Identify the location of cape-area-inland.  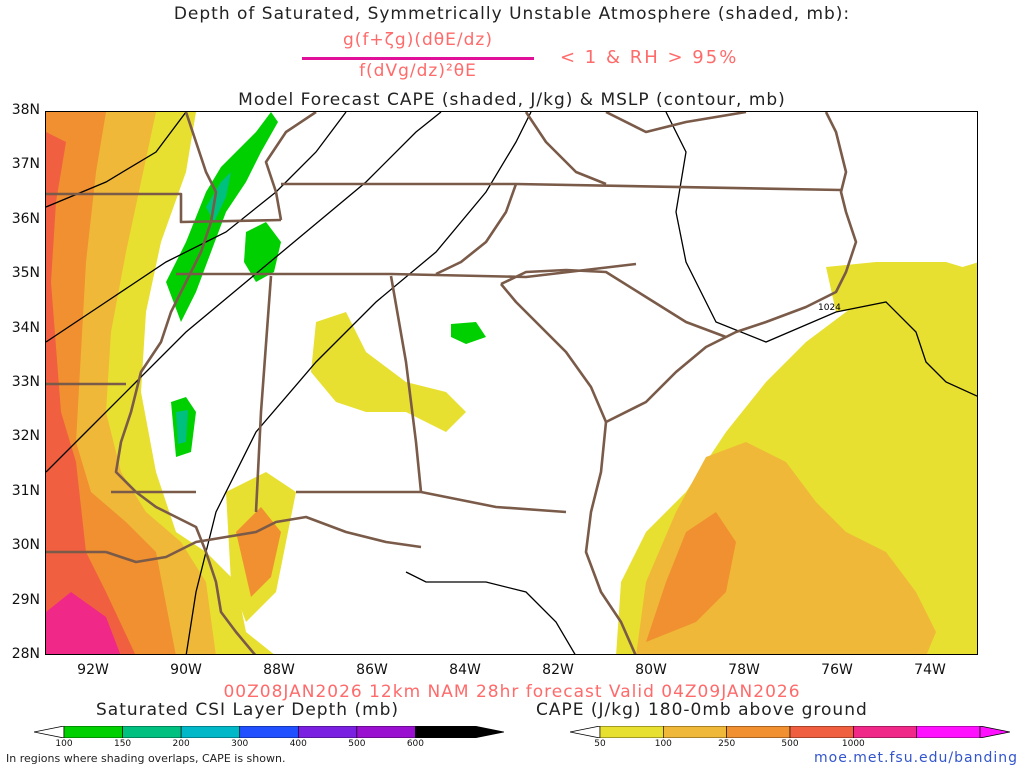
(388, 372).